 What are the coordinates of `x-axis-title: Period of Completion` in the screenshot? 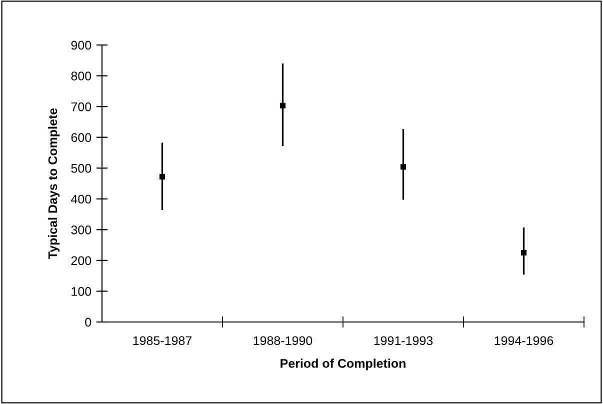 It's located at (343, 364).